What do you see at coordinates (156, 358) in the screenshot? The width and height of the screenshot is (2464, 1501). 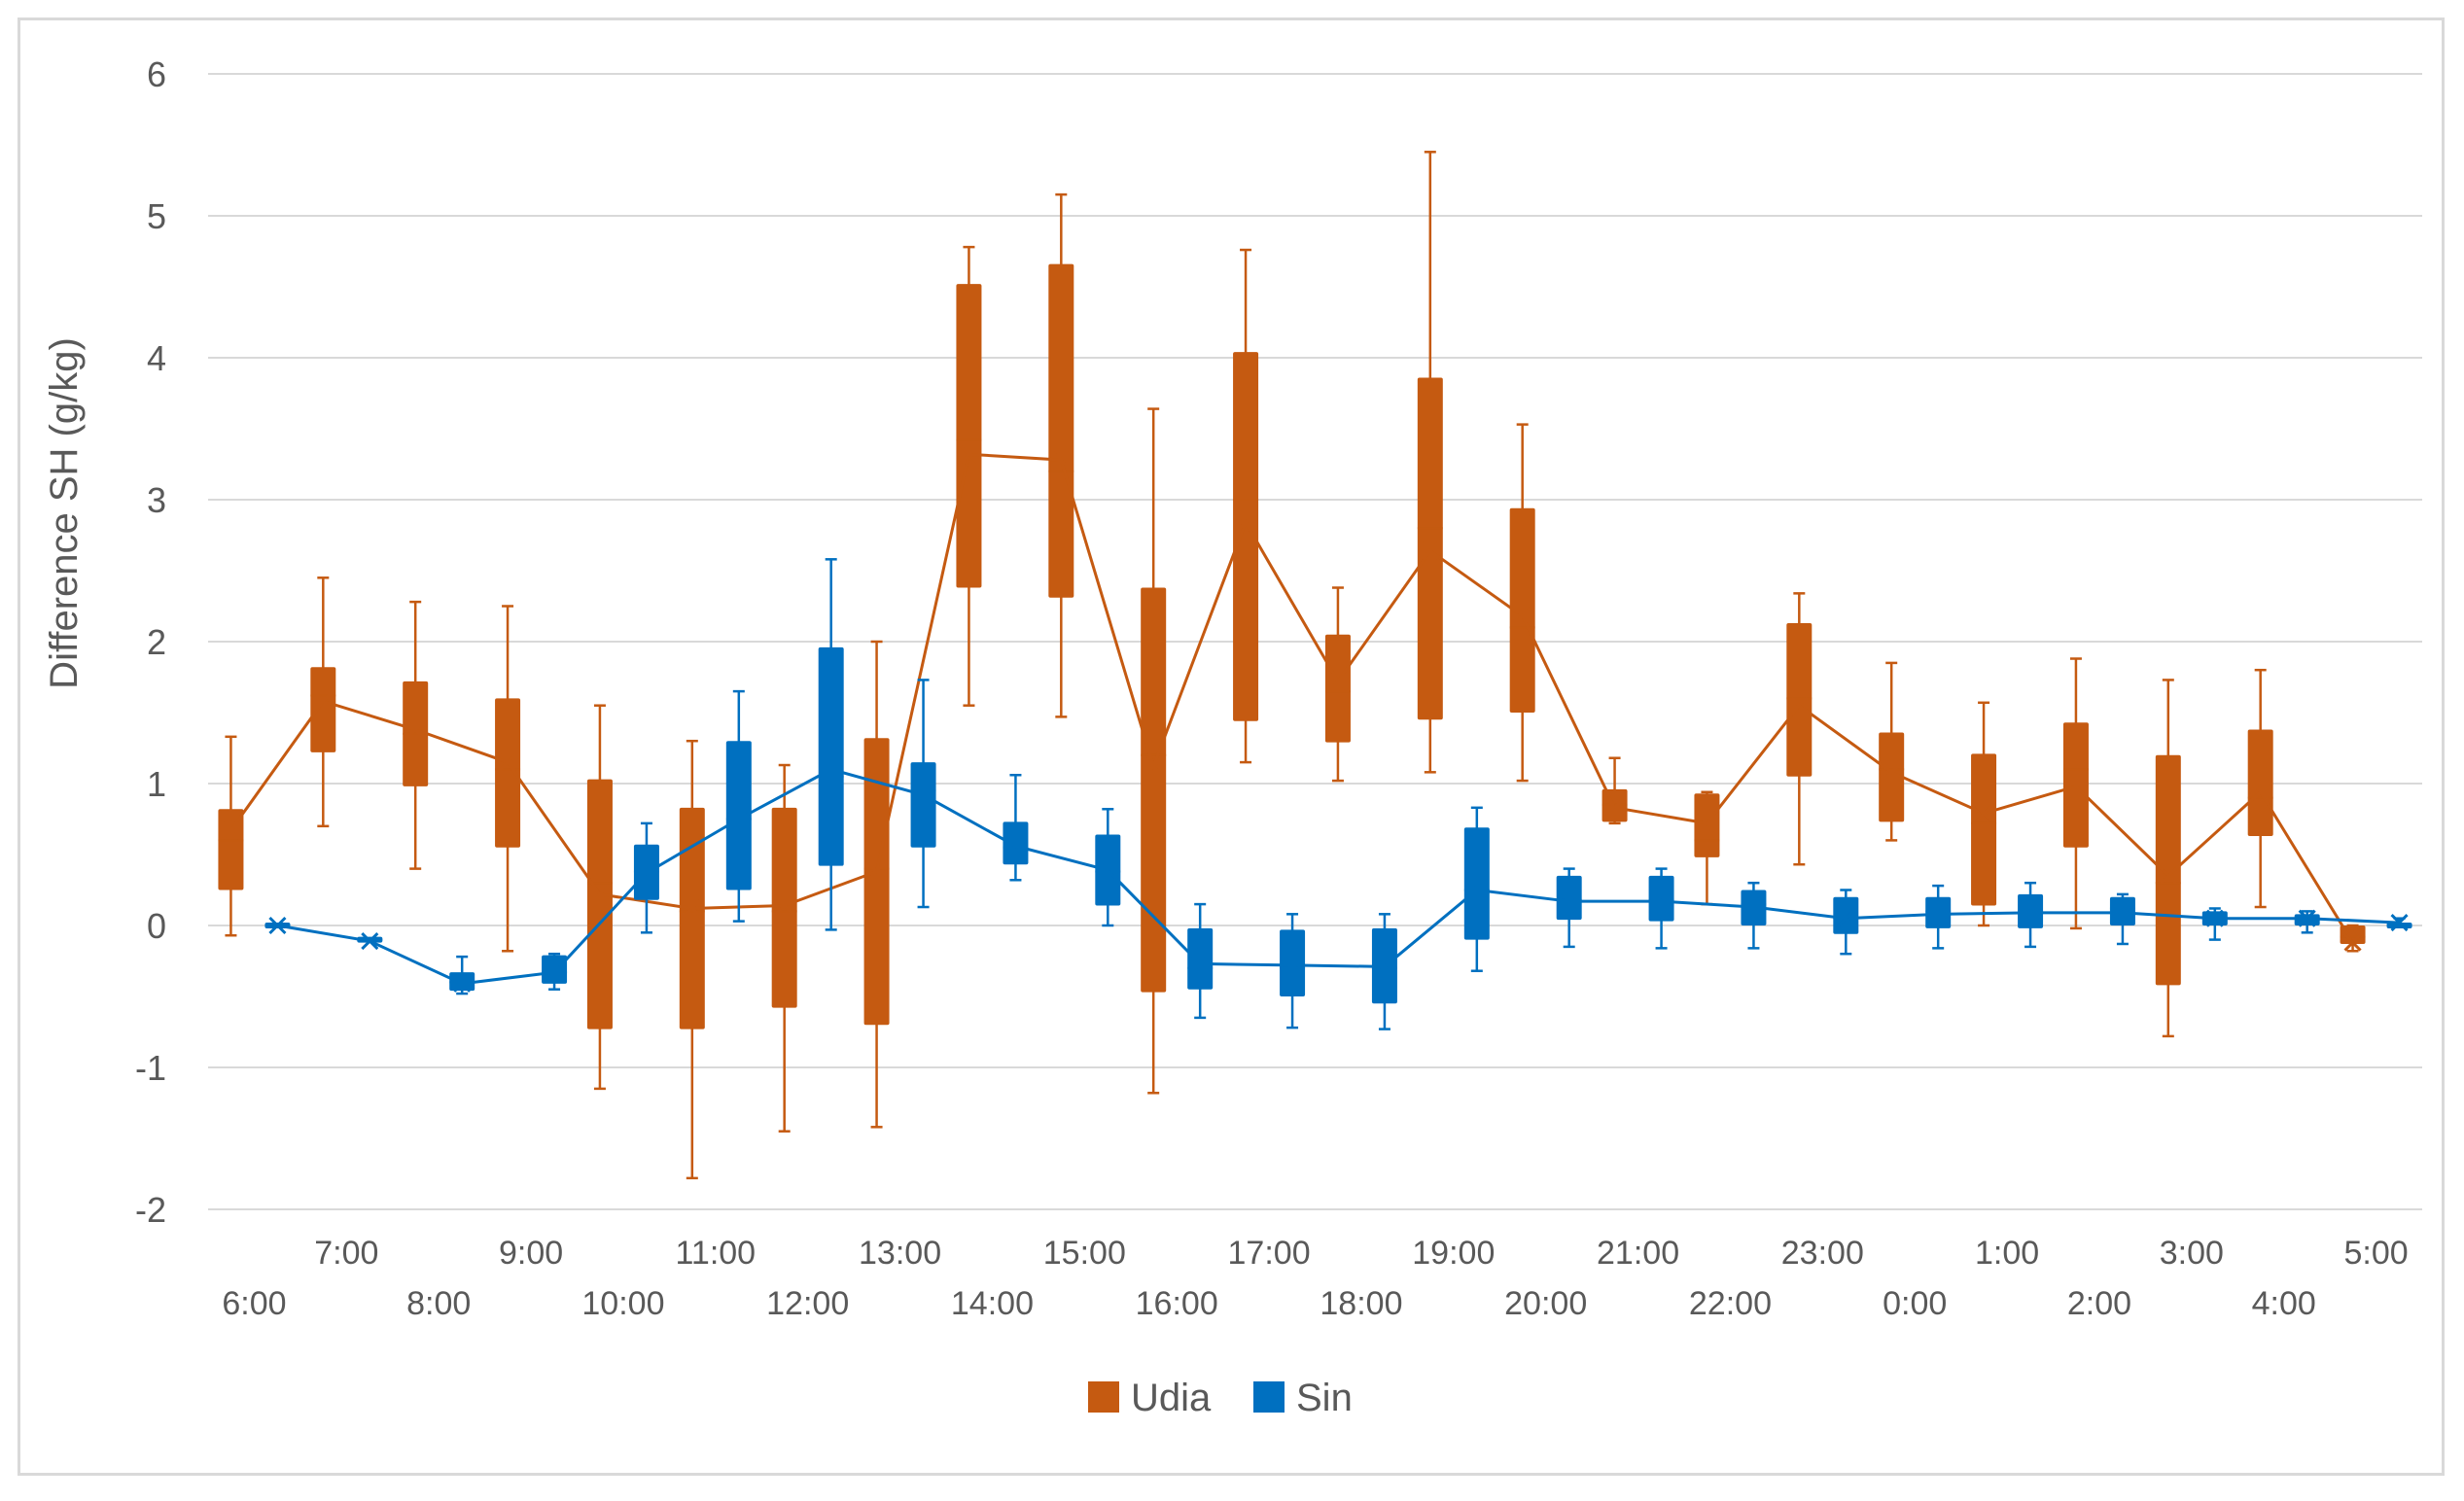 I see `y-tick-label: 4` at bounding box center [156, 358].